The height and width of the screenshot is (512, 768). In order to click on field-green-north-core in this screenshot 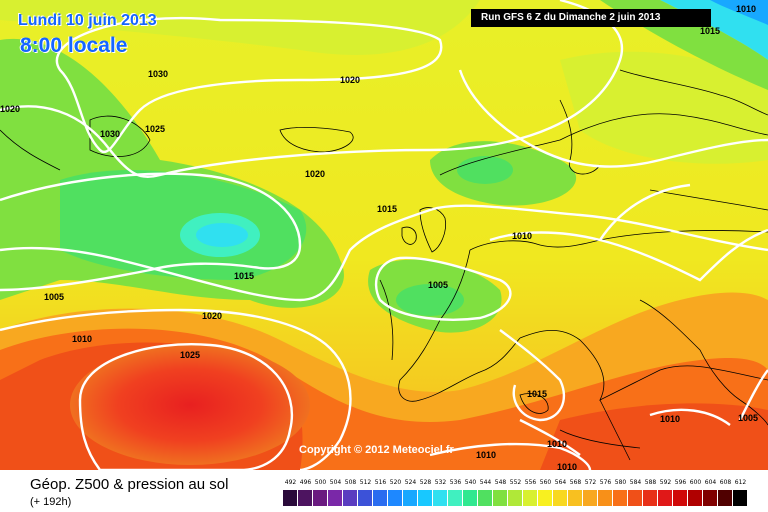, I will do `click(485, 170)`.